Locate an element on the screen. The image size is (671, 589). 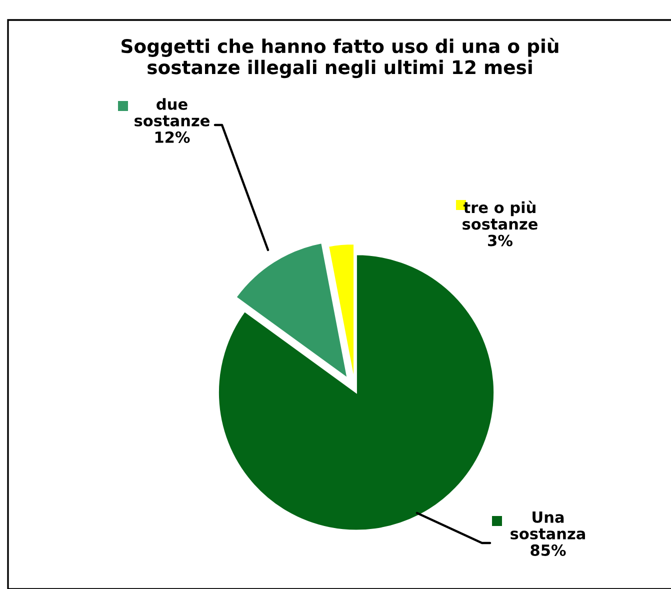
legend-label: due sostanze is located at coordinates (172, 112).